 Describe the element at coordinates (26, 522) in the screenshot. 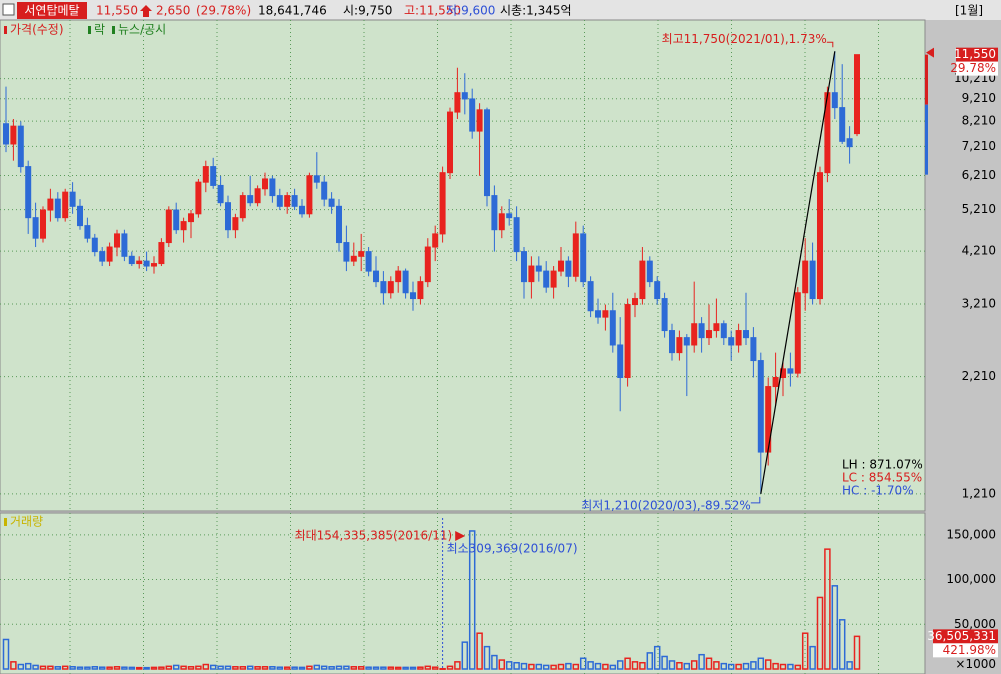

I see `legend-vol: 거래량` at that location.